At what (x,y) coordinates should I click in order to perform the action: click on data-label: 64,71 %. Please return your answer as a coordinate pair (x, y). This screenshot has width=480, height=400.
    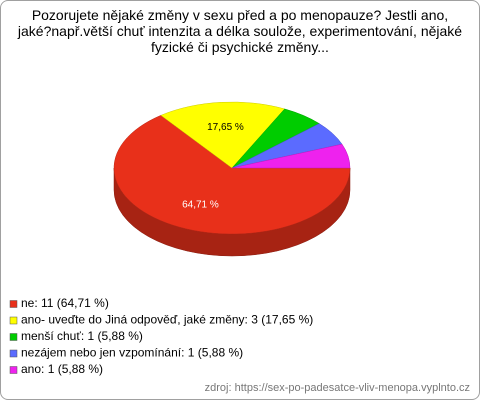
    Looking at the image, I should click on (200, 204).